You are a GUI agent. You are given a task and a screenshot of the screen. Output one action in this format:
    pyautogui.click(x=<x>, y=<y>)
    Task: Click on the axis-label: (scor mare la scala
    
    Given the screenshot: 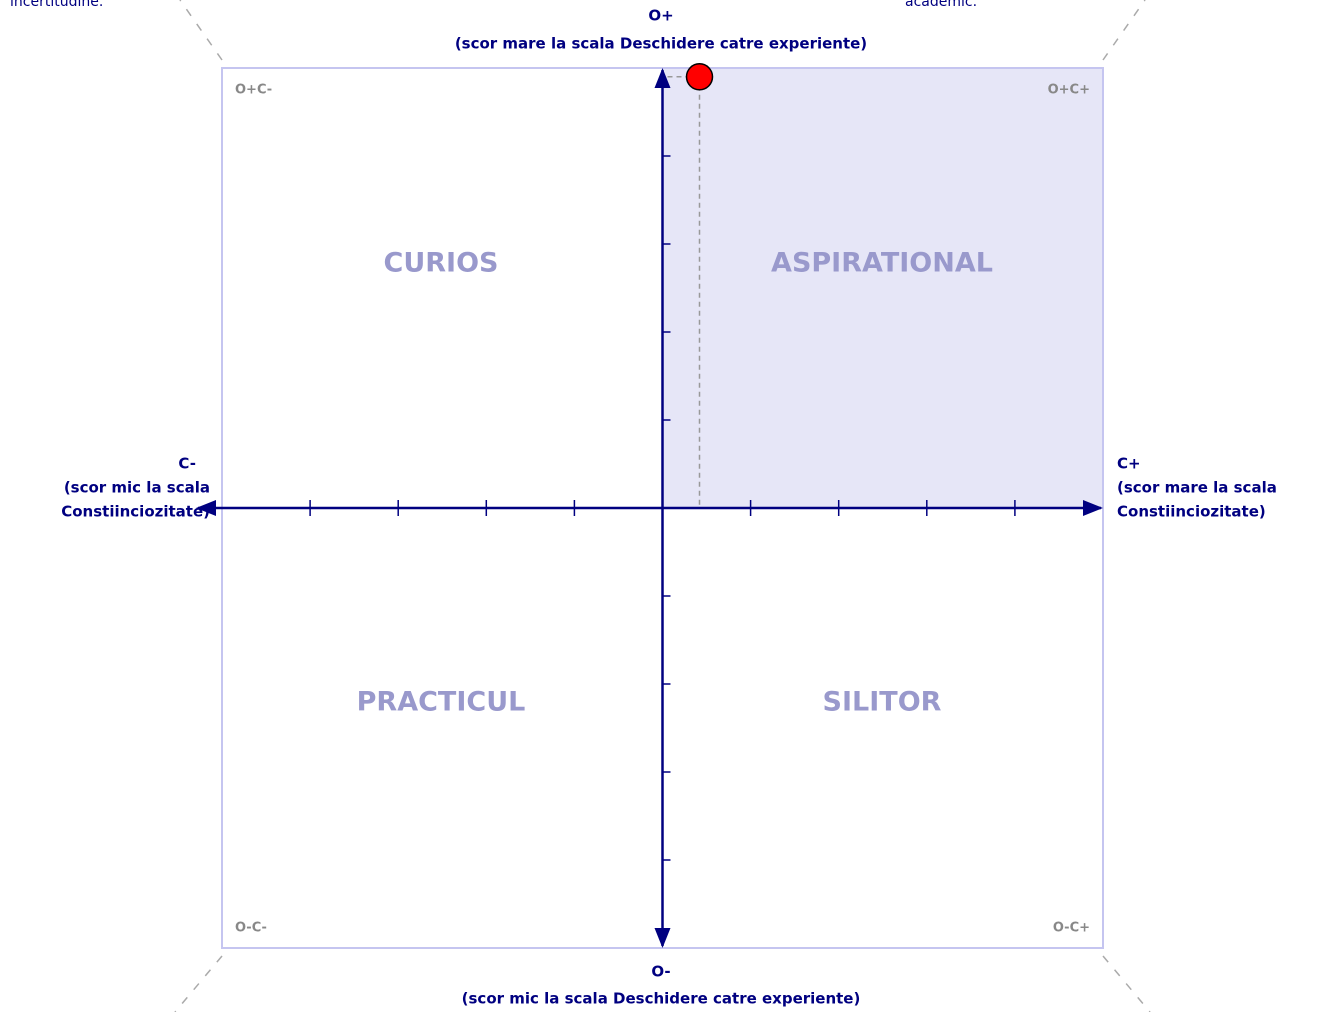 What is the action you would take?
    pyautogui.click(x=1197, y=488)
    